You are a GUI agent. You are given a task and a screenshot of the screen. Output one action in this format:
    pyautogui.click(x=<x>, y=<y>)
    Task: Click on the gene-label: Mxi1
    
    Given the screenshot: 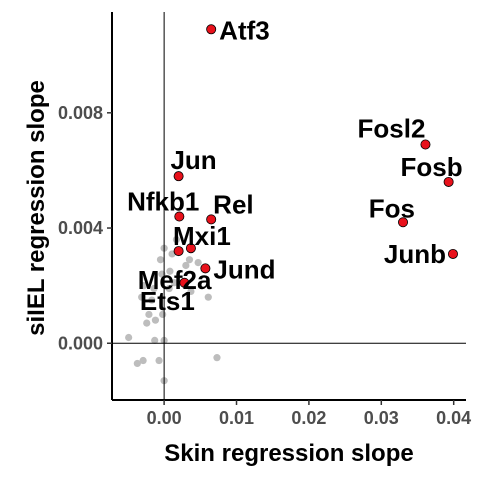 What is the action you would take?
    pyautogui.click(x=202, y=236)
    